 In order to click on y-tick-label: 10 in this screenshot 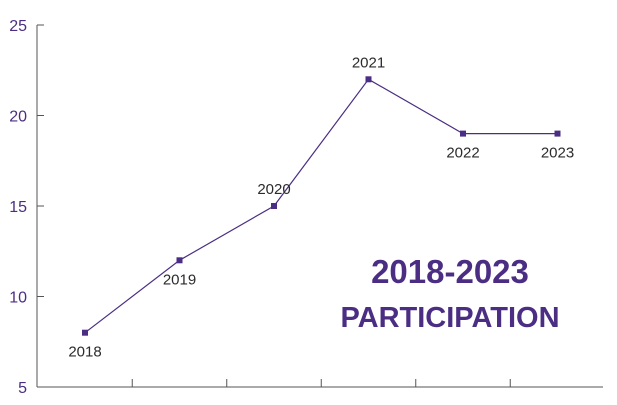, I will do `click(18, 298)`.